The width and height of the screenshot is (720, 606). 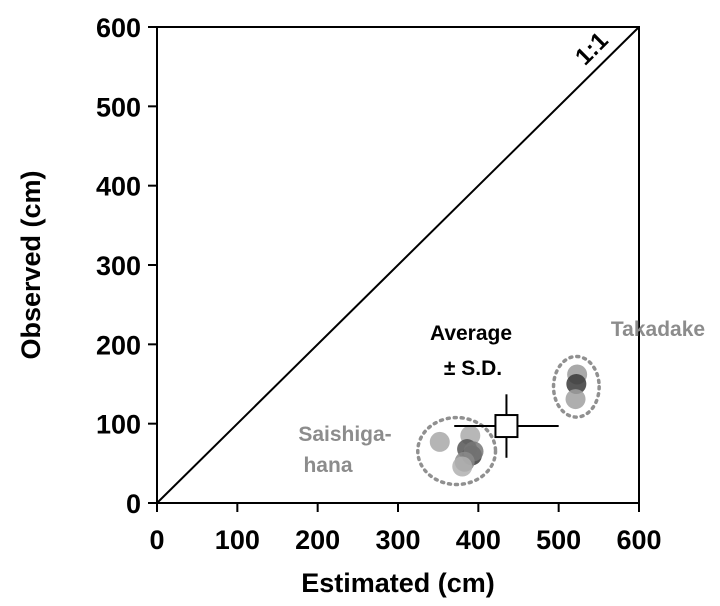 I want to click on x-tick-label: 300, so click(x=397, y=540).